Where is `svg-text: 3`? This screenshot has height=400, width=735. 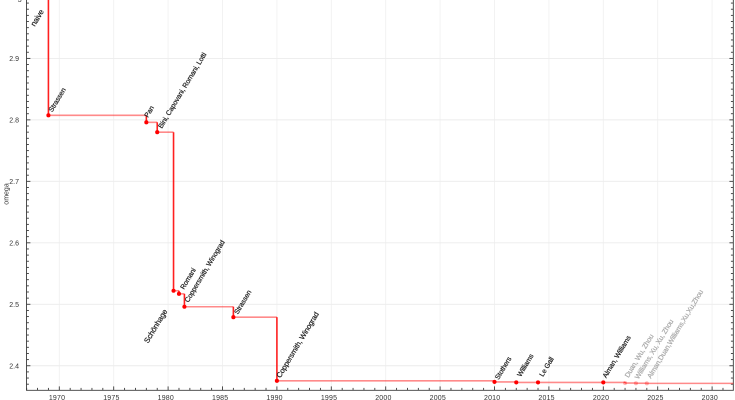 svg-text: 3 is located at coordinates (20, 2).